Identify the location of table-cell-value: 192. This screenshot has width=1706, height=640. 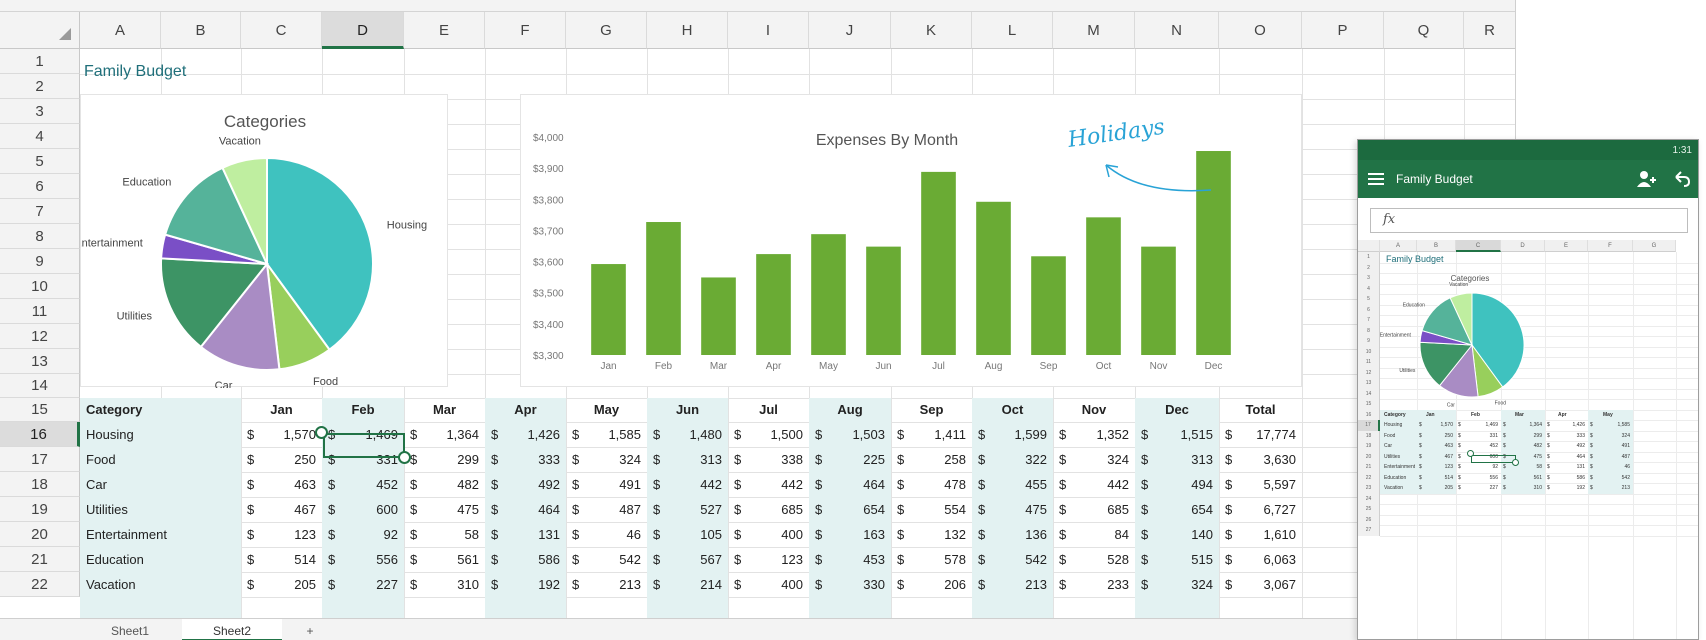
(549, 584).